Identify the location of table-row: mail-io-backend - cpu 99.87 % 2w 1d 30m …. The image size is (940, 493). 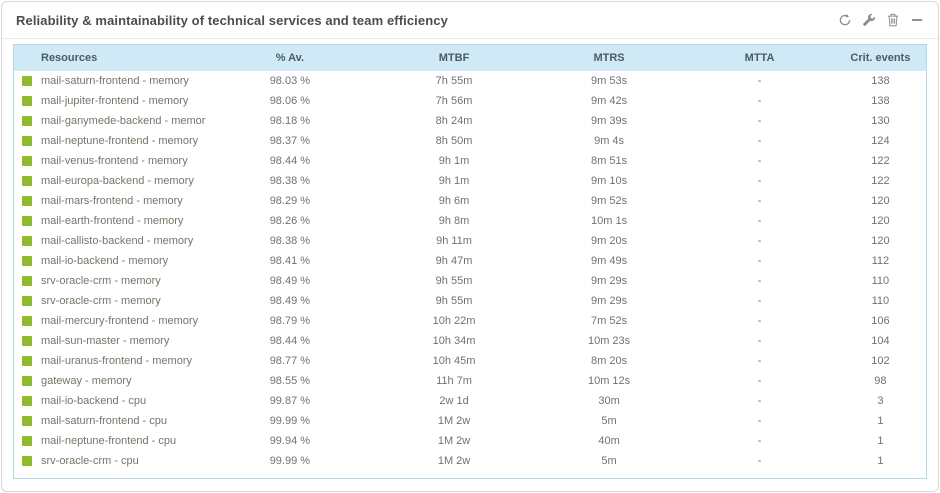
(470, 401).